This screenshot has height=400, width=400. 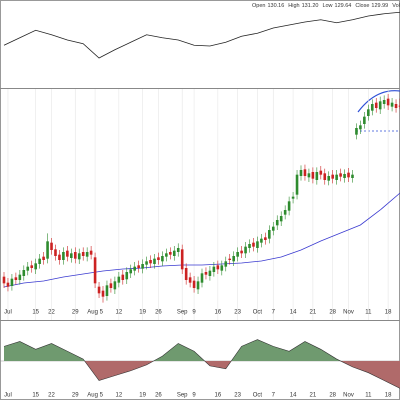 I want to click on oscillator-line, so click(x=201, y=364).